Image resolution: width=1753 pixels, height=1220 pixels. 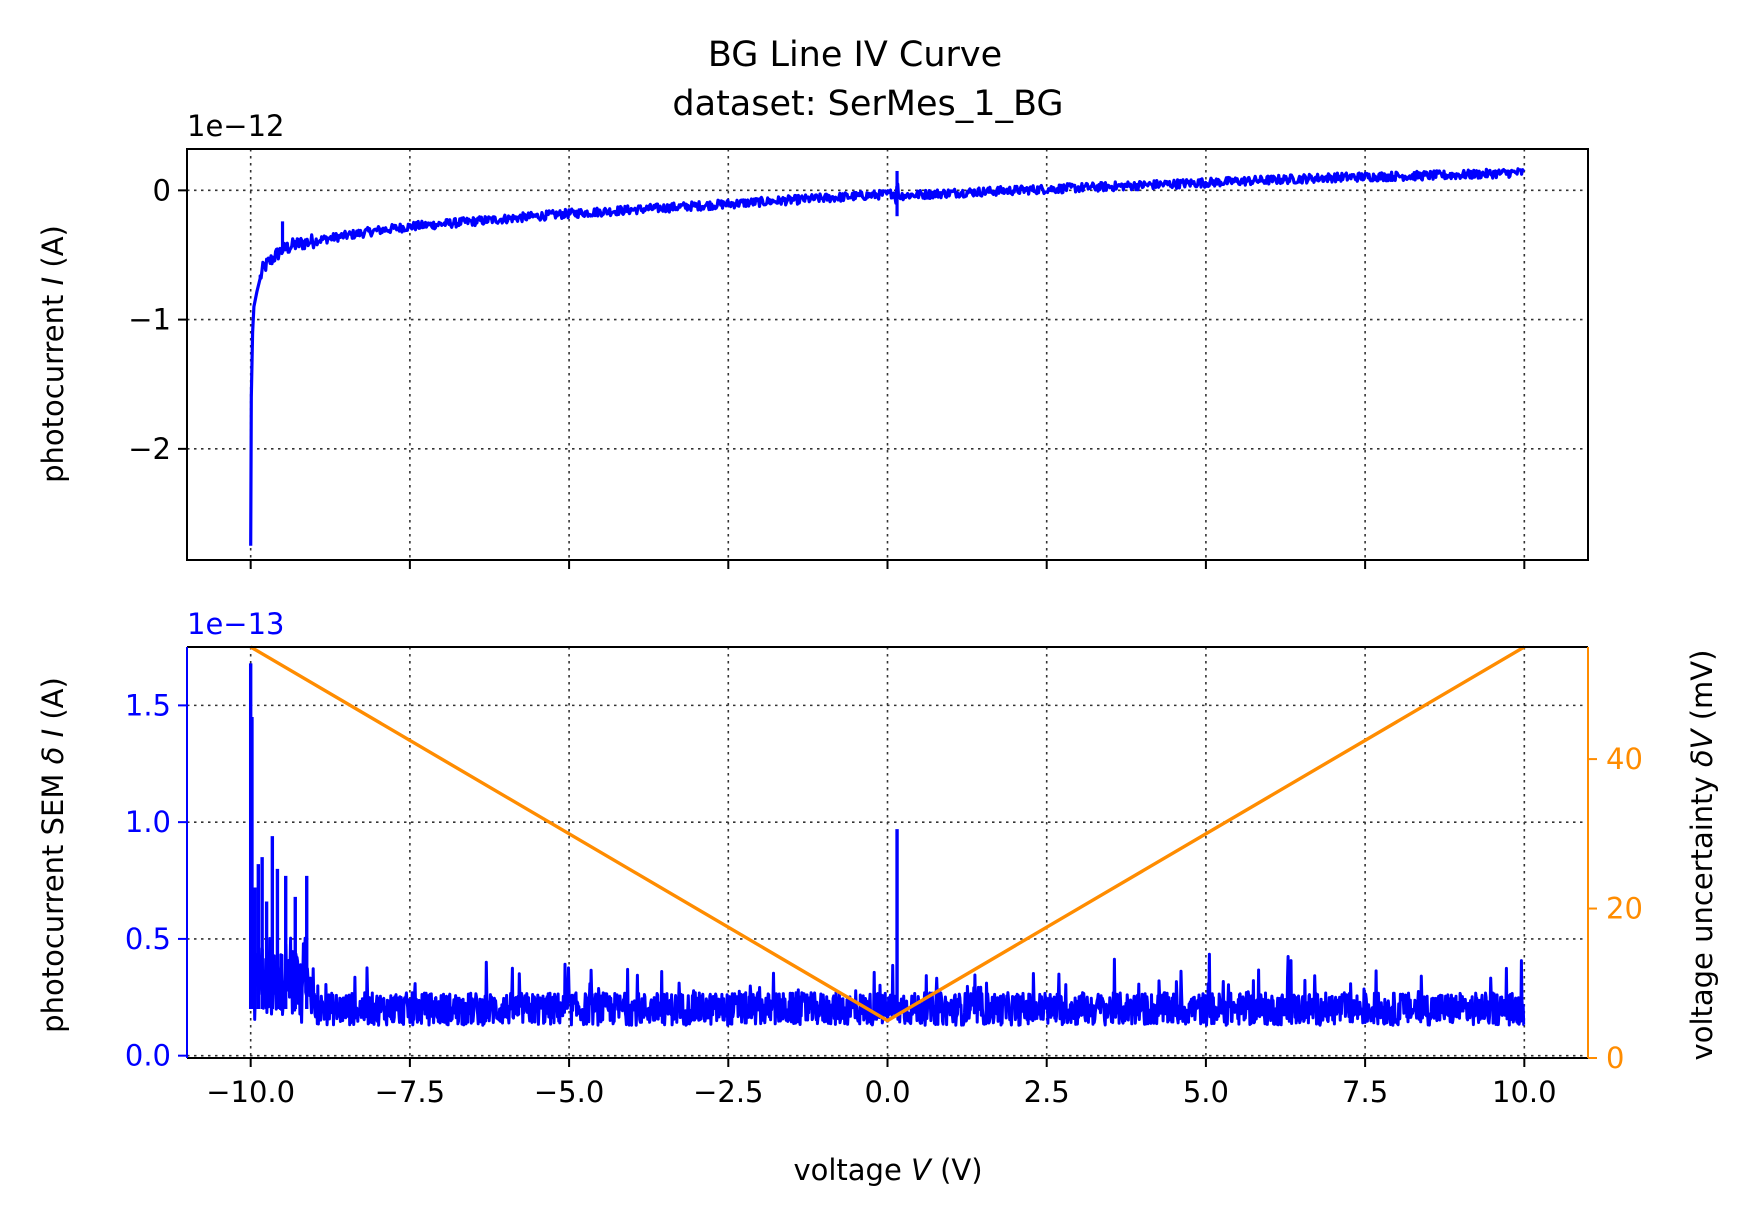 I want to click on right-y-tick-label-2: 40, so click(x=1624, y=759).